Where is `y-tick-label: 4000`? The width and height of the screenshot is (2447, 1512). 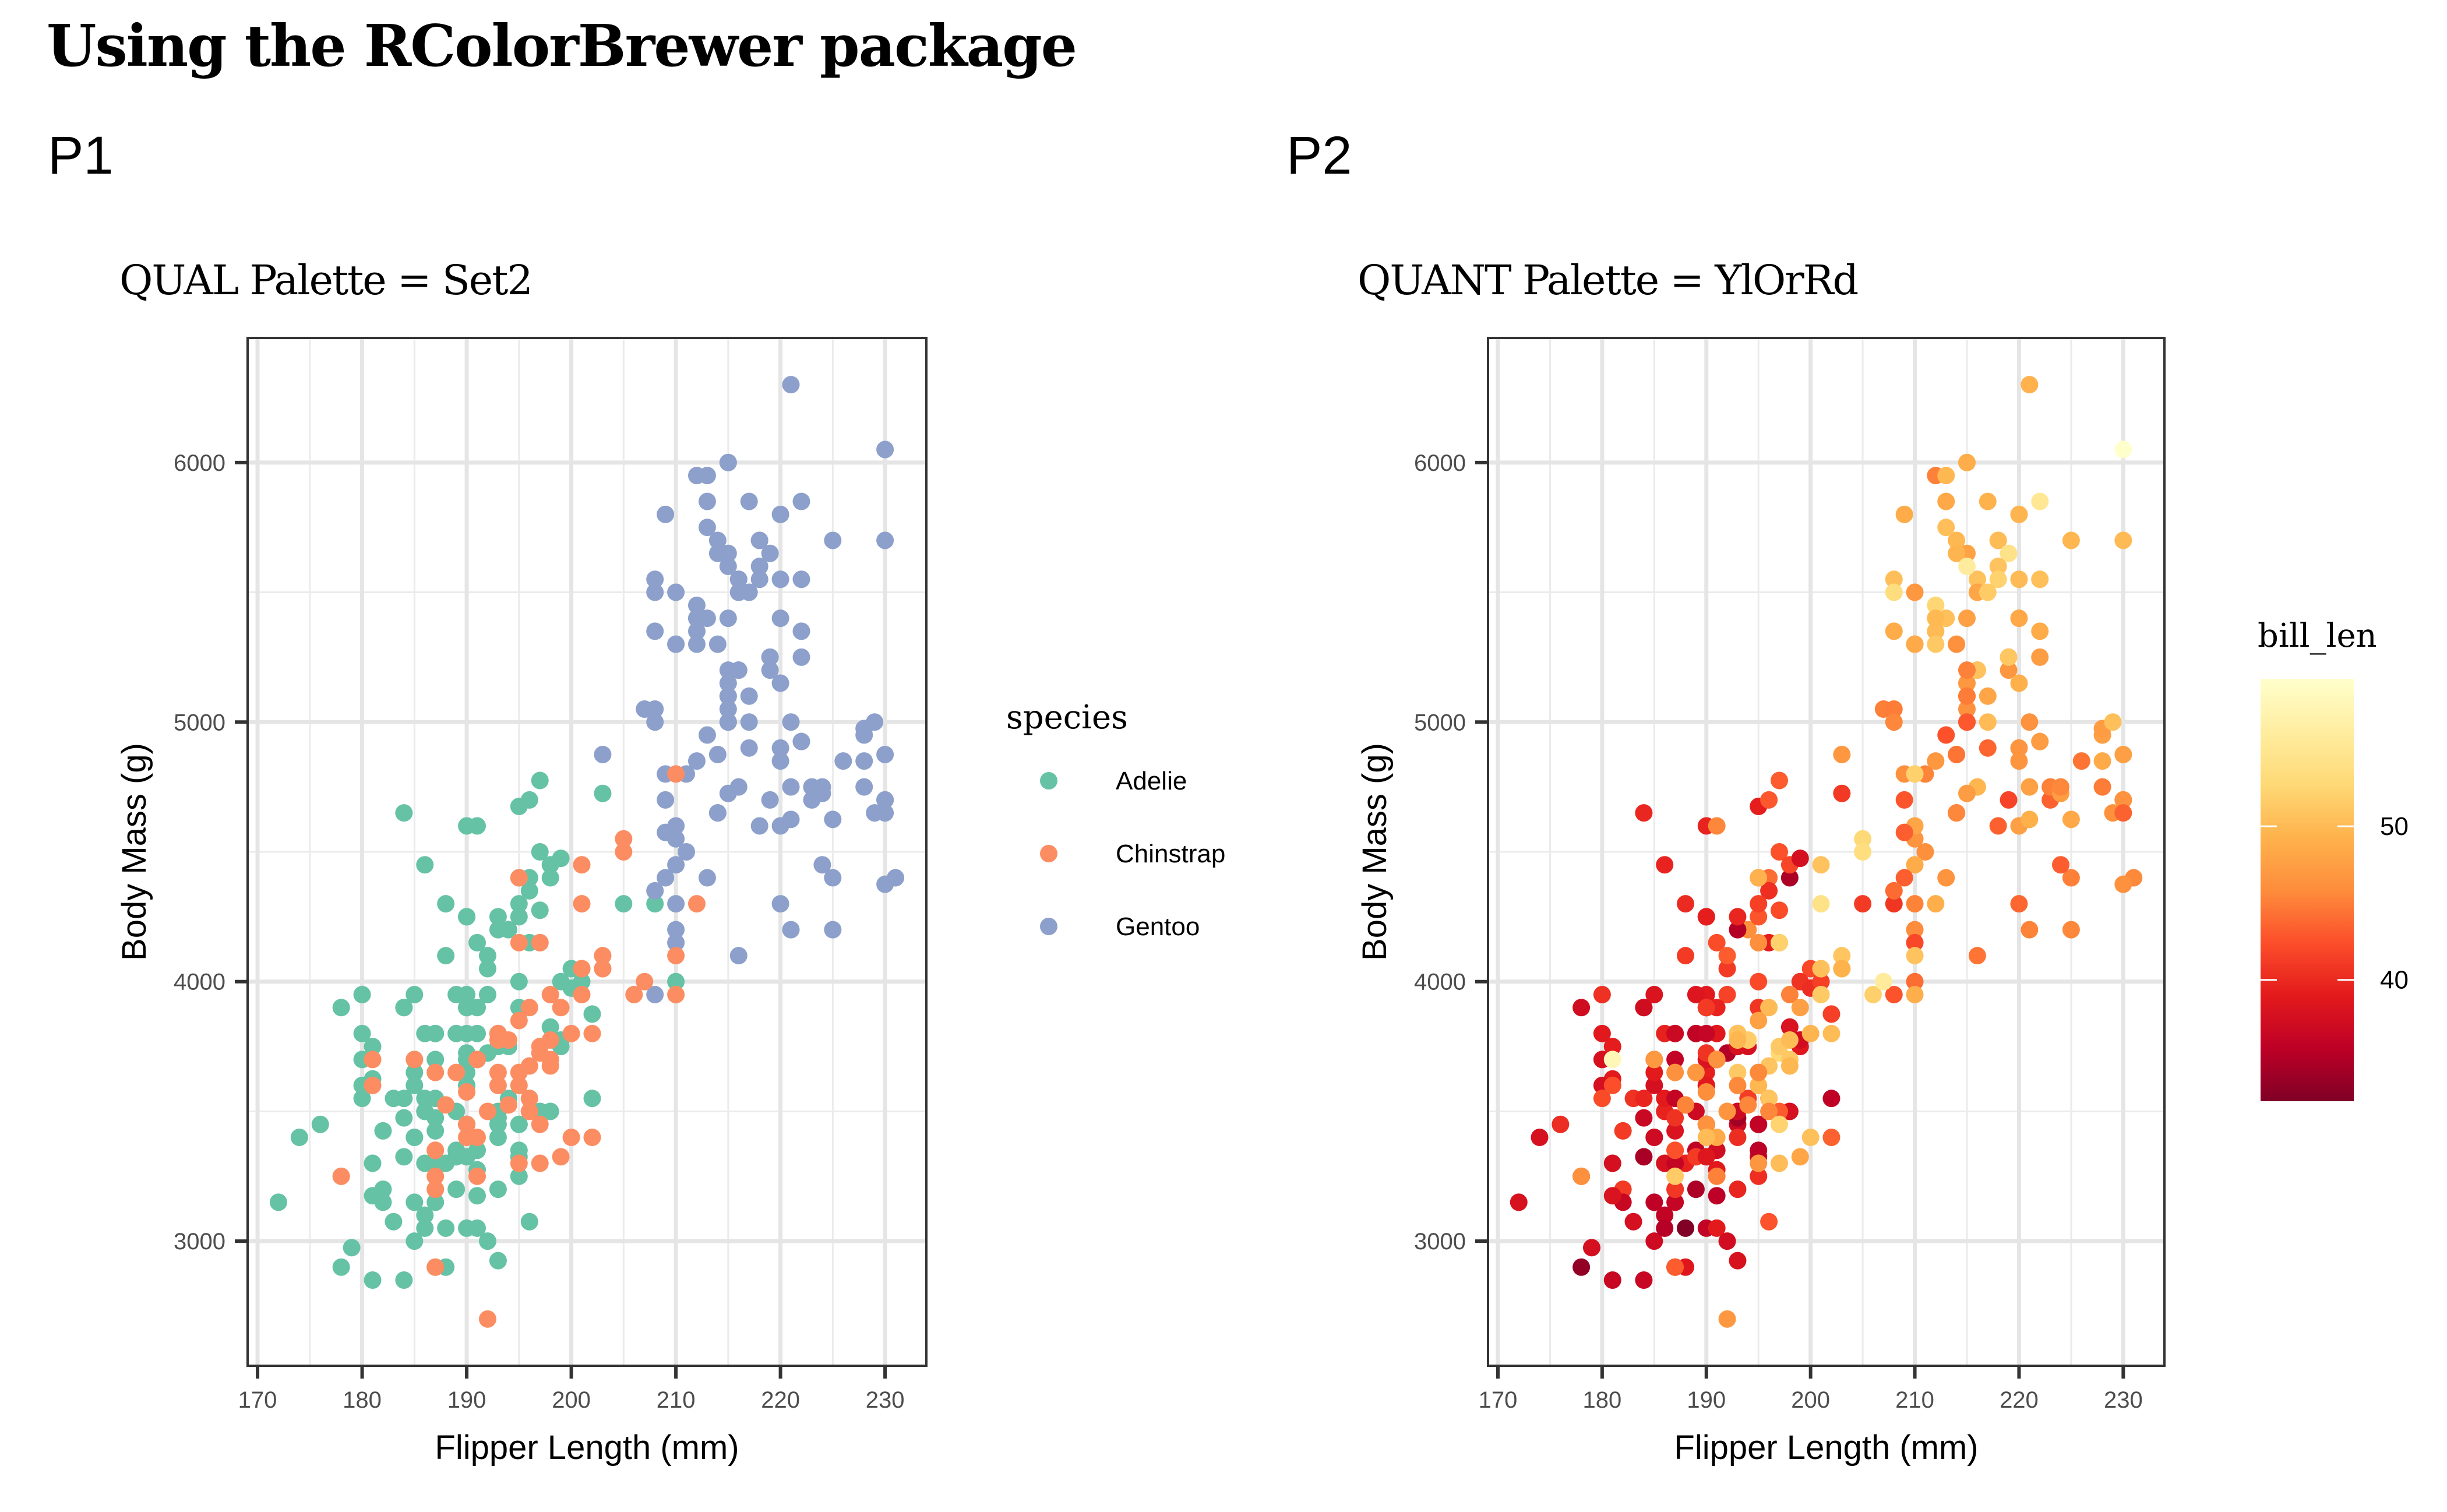 y-tick-label: 4000 is located at coordinates (1440, 983).